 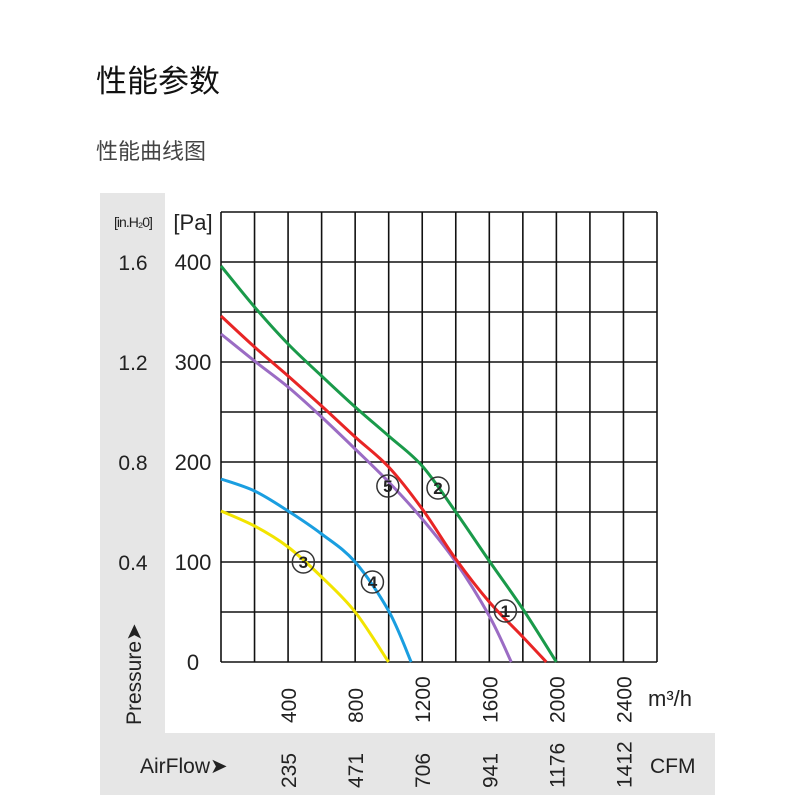 I want to click on y-tick-label-pa: 400, so click(x=193, y=262).